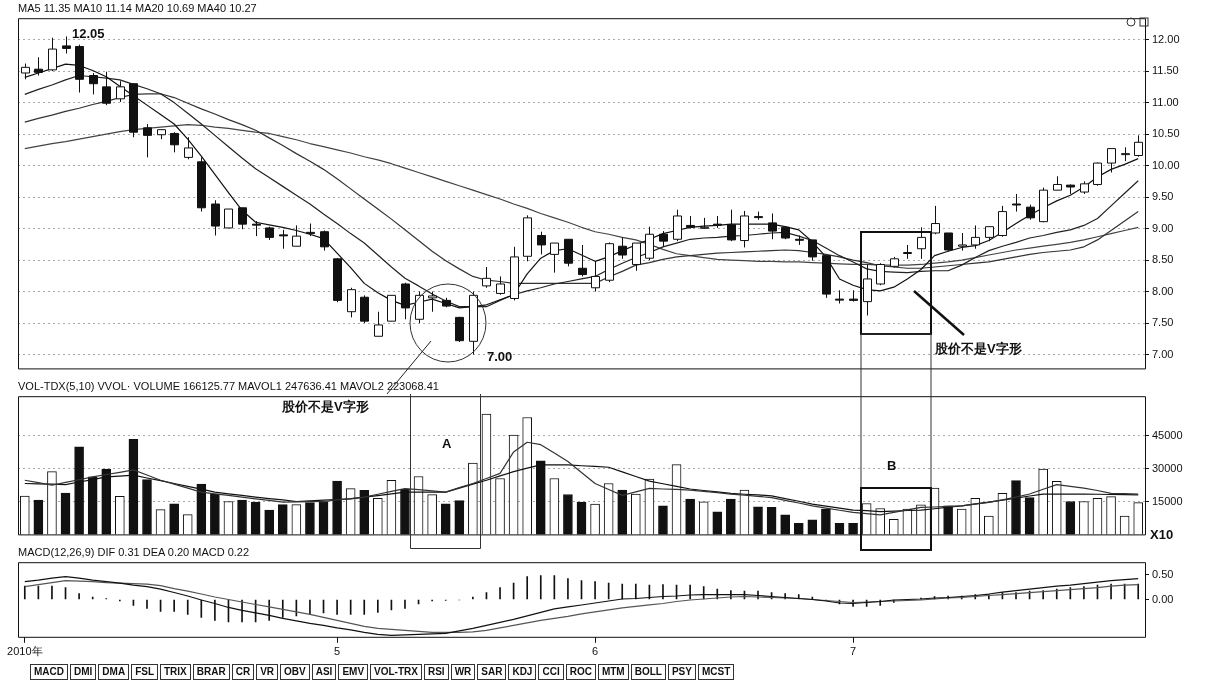 The image size is (1222, 698). Describe the element at coordinates (492, 672) in the screenshot. I see `text: SAR` at that location.